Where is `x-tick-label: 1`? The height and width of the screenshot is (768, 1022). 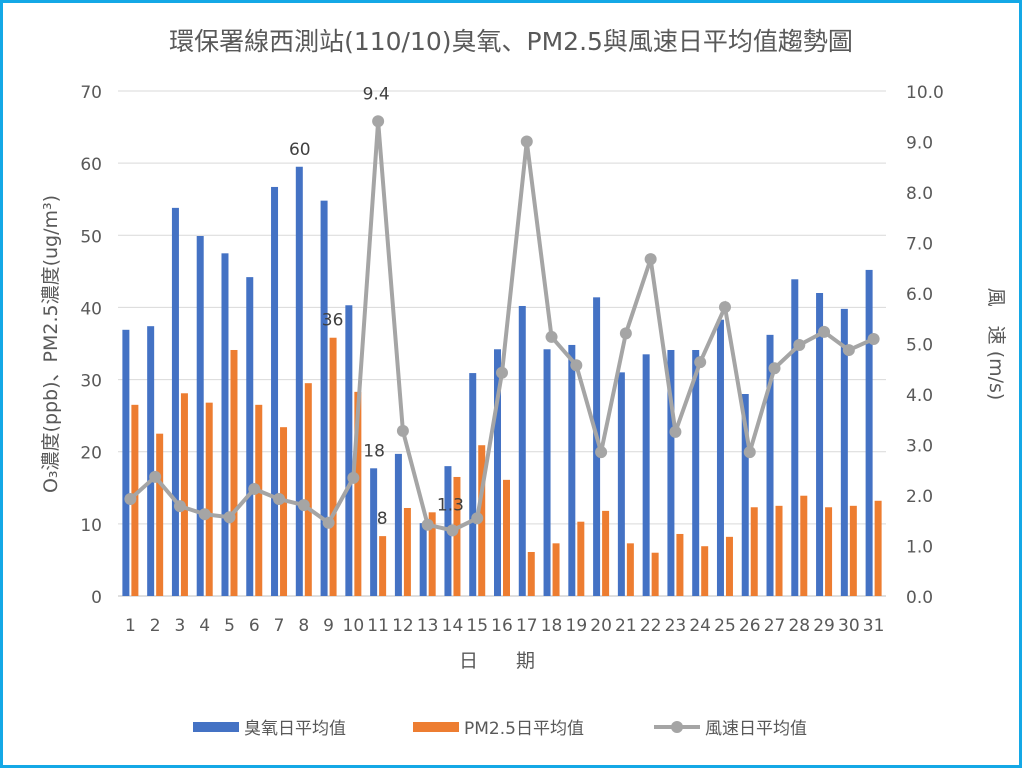
x-tick-label: 1 is located at coordinates (130, 626).